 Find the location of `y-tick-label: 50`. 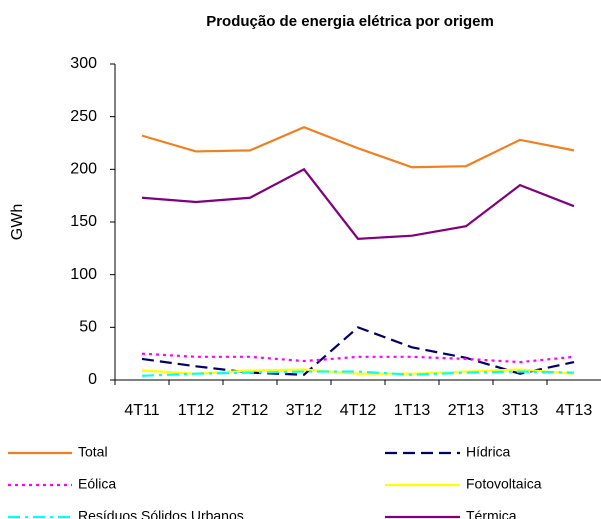

y-tick-label: 50 is located at coordinates (88, 327).